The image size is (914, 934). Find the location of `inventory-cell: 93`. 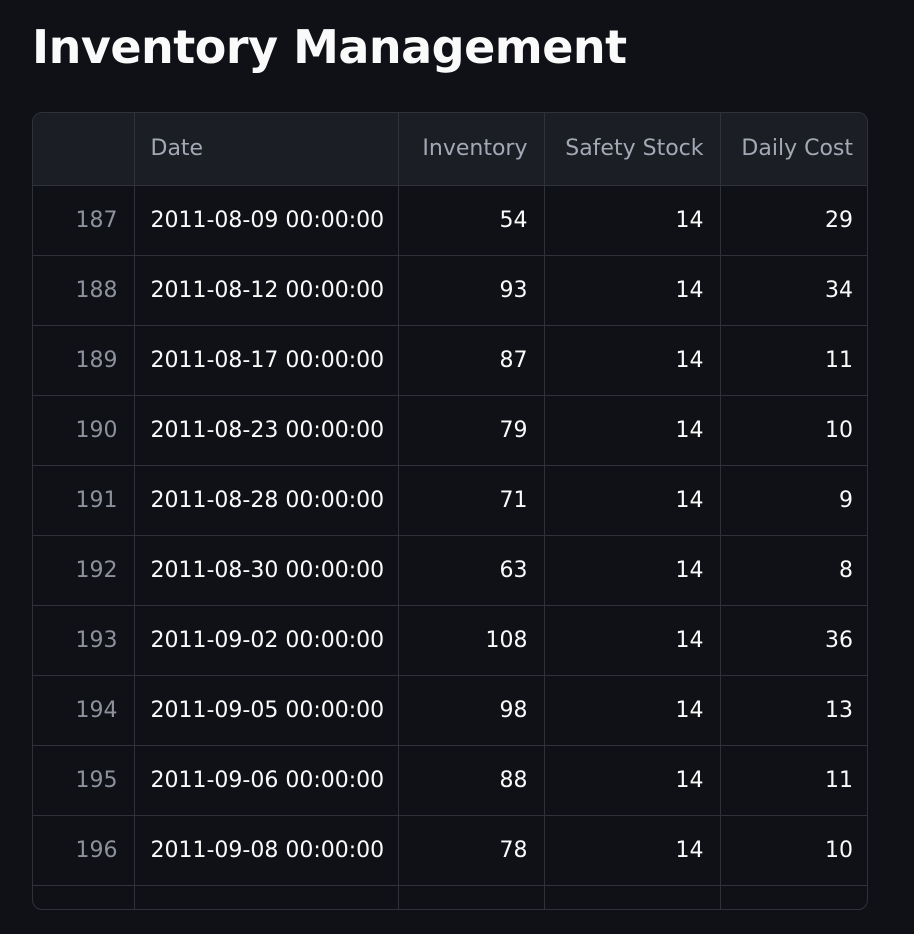

inventory-cell: 93 is located at coordinates (471, 290).